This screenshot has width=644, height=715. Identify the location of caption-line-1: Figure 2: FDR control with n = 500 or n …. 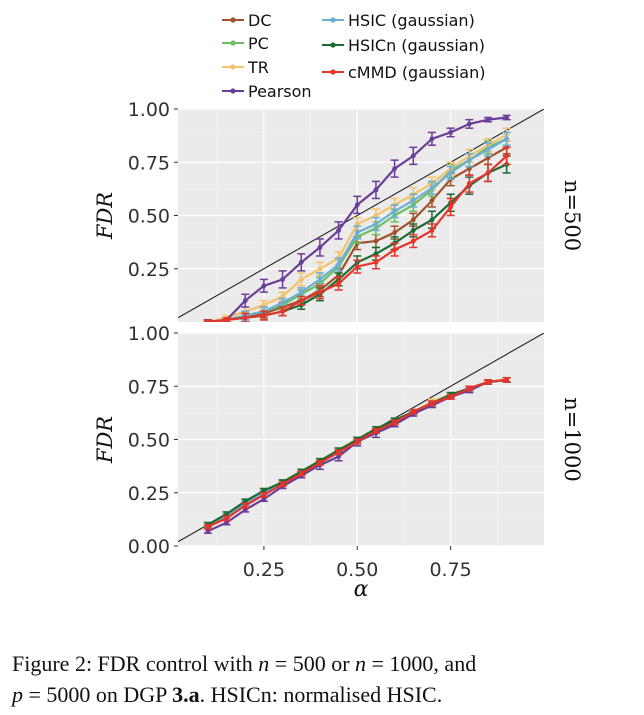
(244, 663).